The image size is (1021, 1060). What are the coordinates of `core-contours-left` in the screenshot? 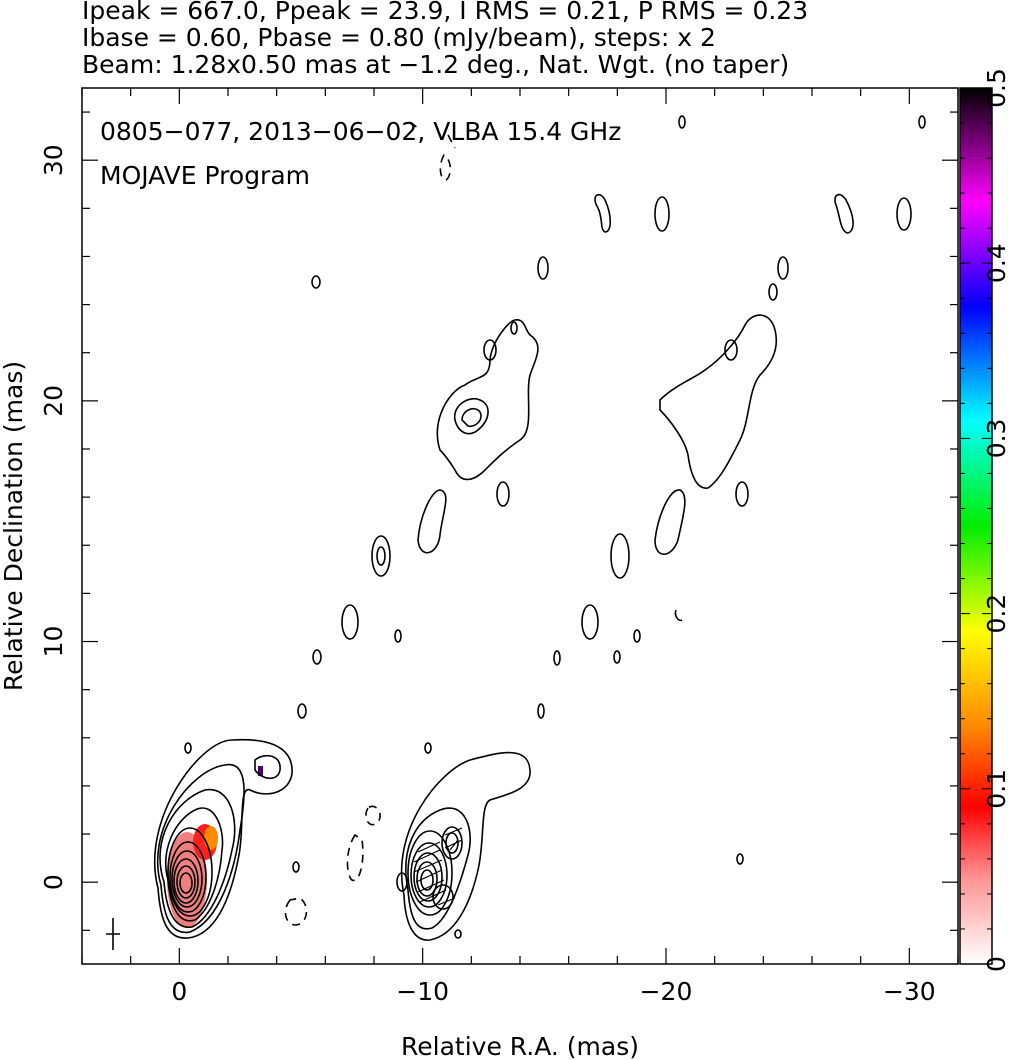 It's located at (223, 838).